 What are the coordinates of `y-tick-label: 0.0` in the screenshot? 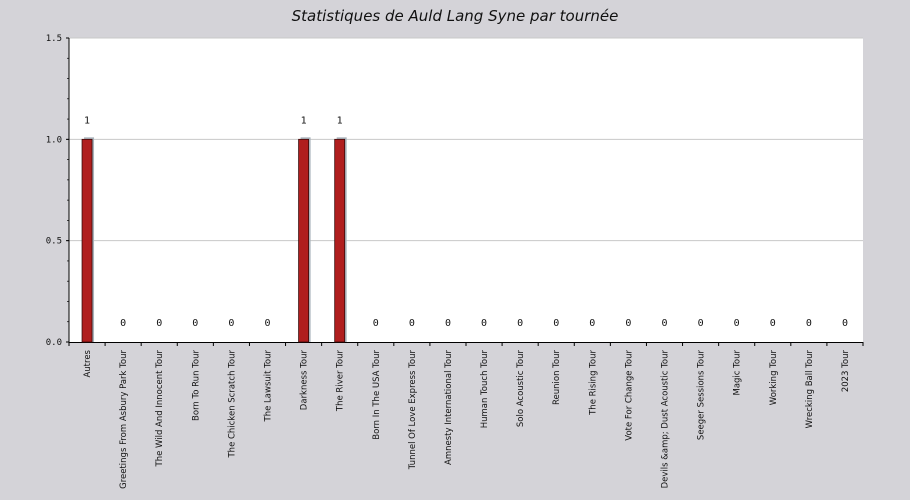 It's located at (54, 343).